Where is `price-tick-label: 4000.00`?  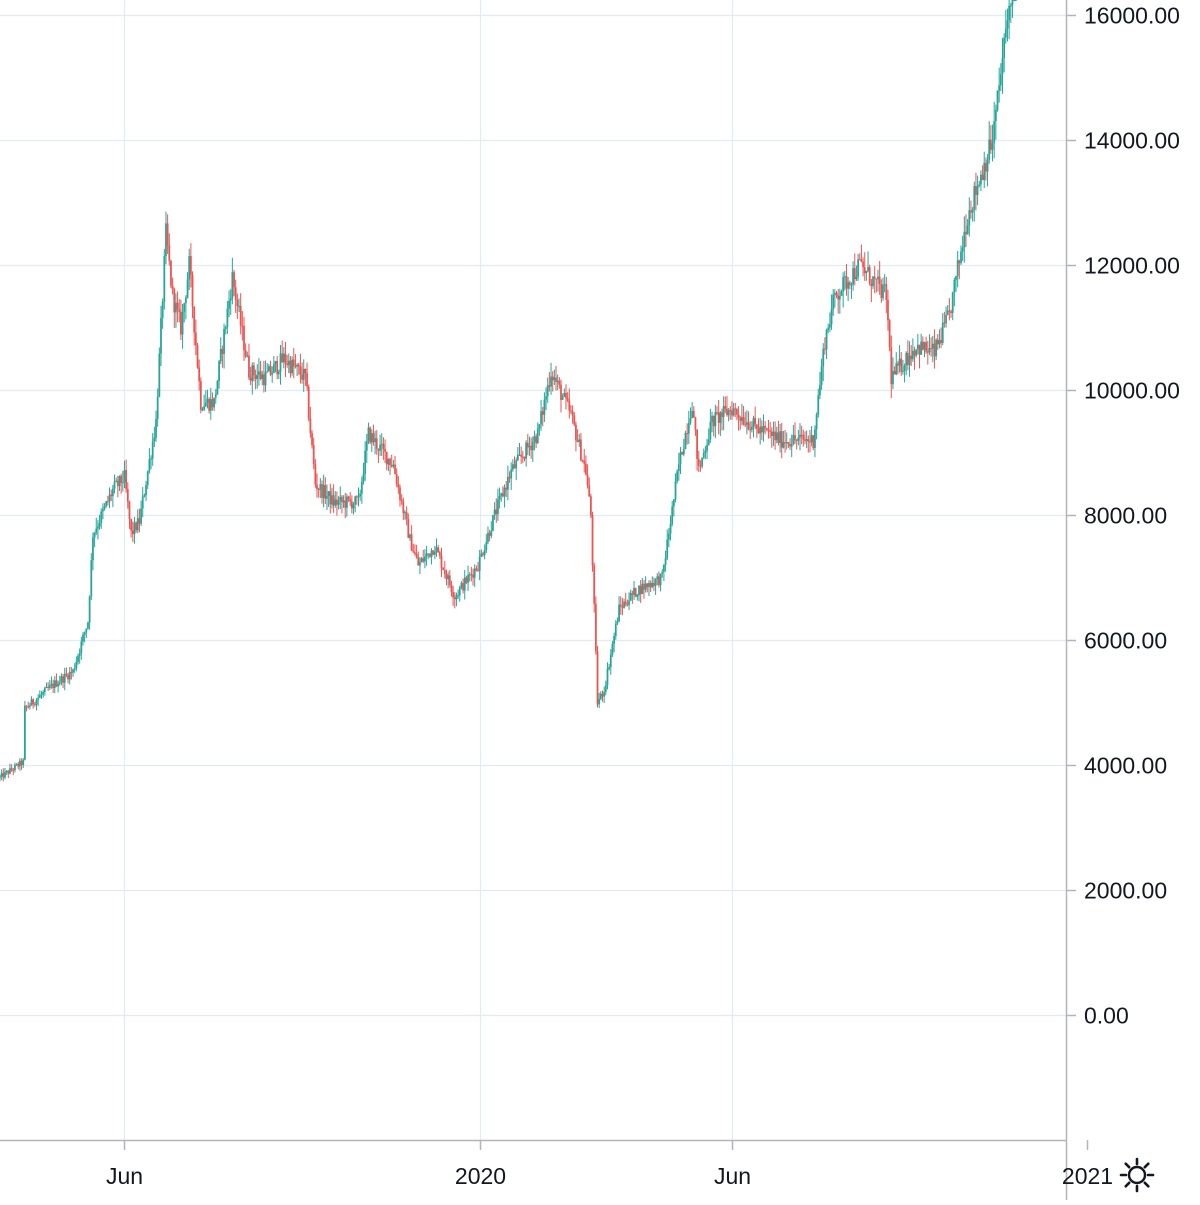 price-tick-label: 4000.00 is located at coordinates (1125, 766).